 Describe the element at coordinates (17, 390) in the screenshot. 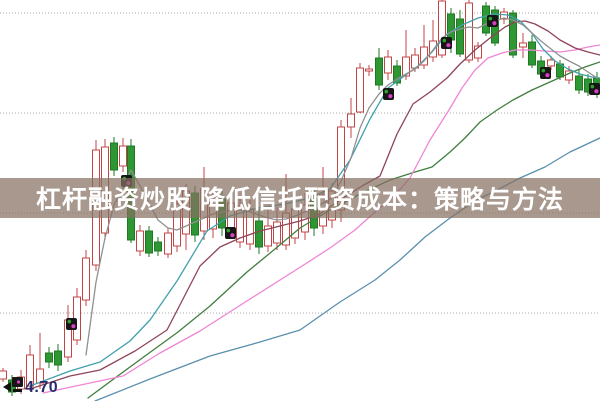

I see `start-flag-base` at that location.